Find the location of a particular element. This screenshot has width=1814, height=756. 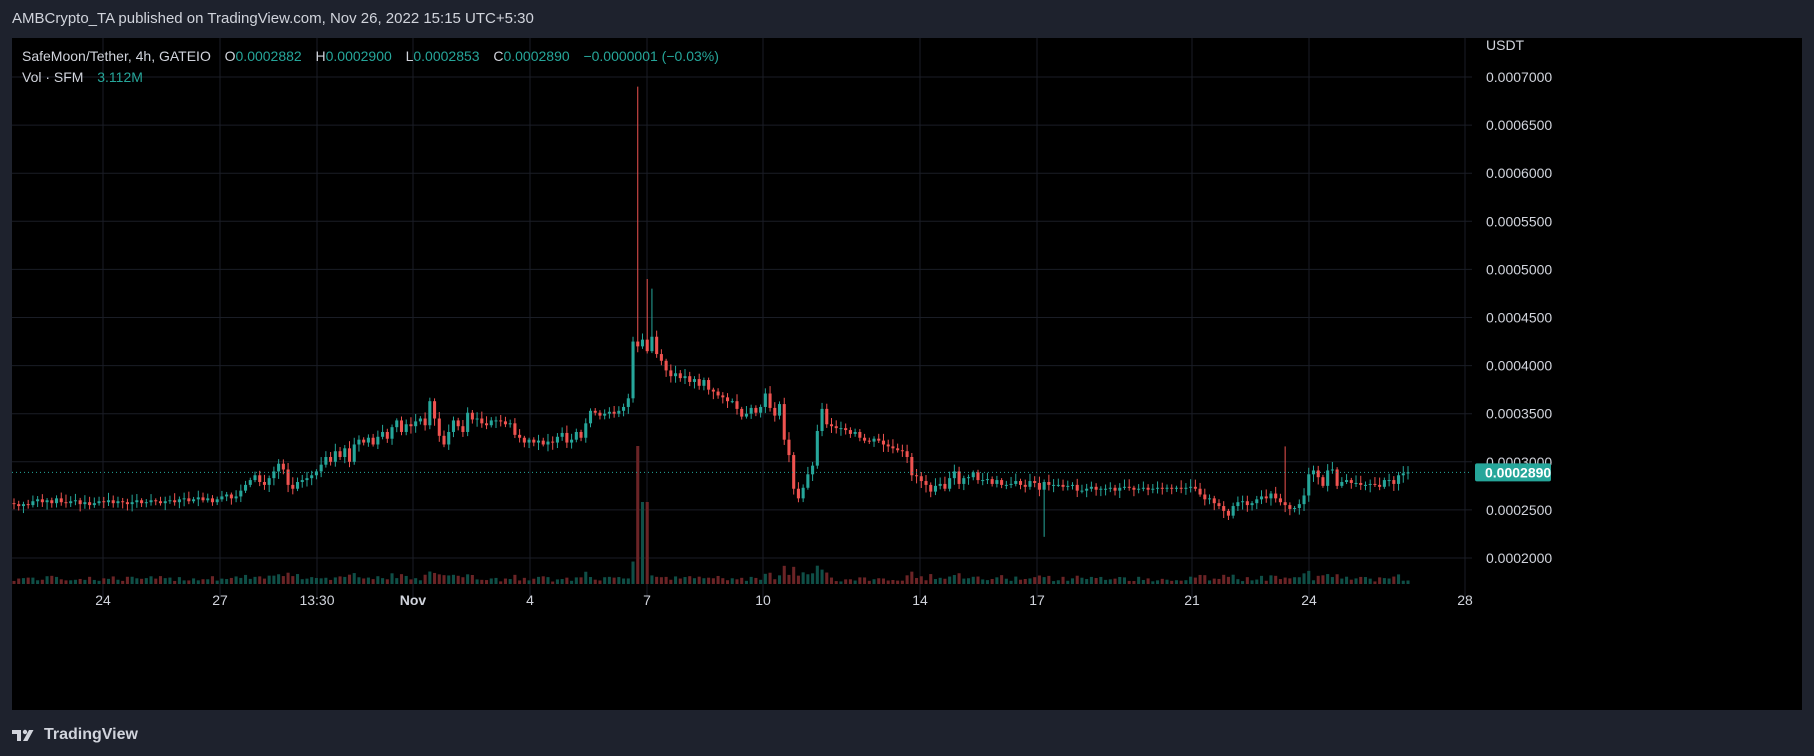

price-axis-background is located at coordinates (1537, 374).